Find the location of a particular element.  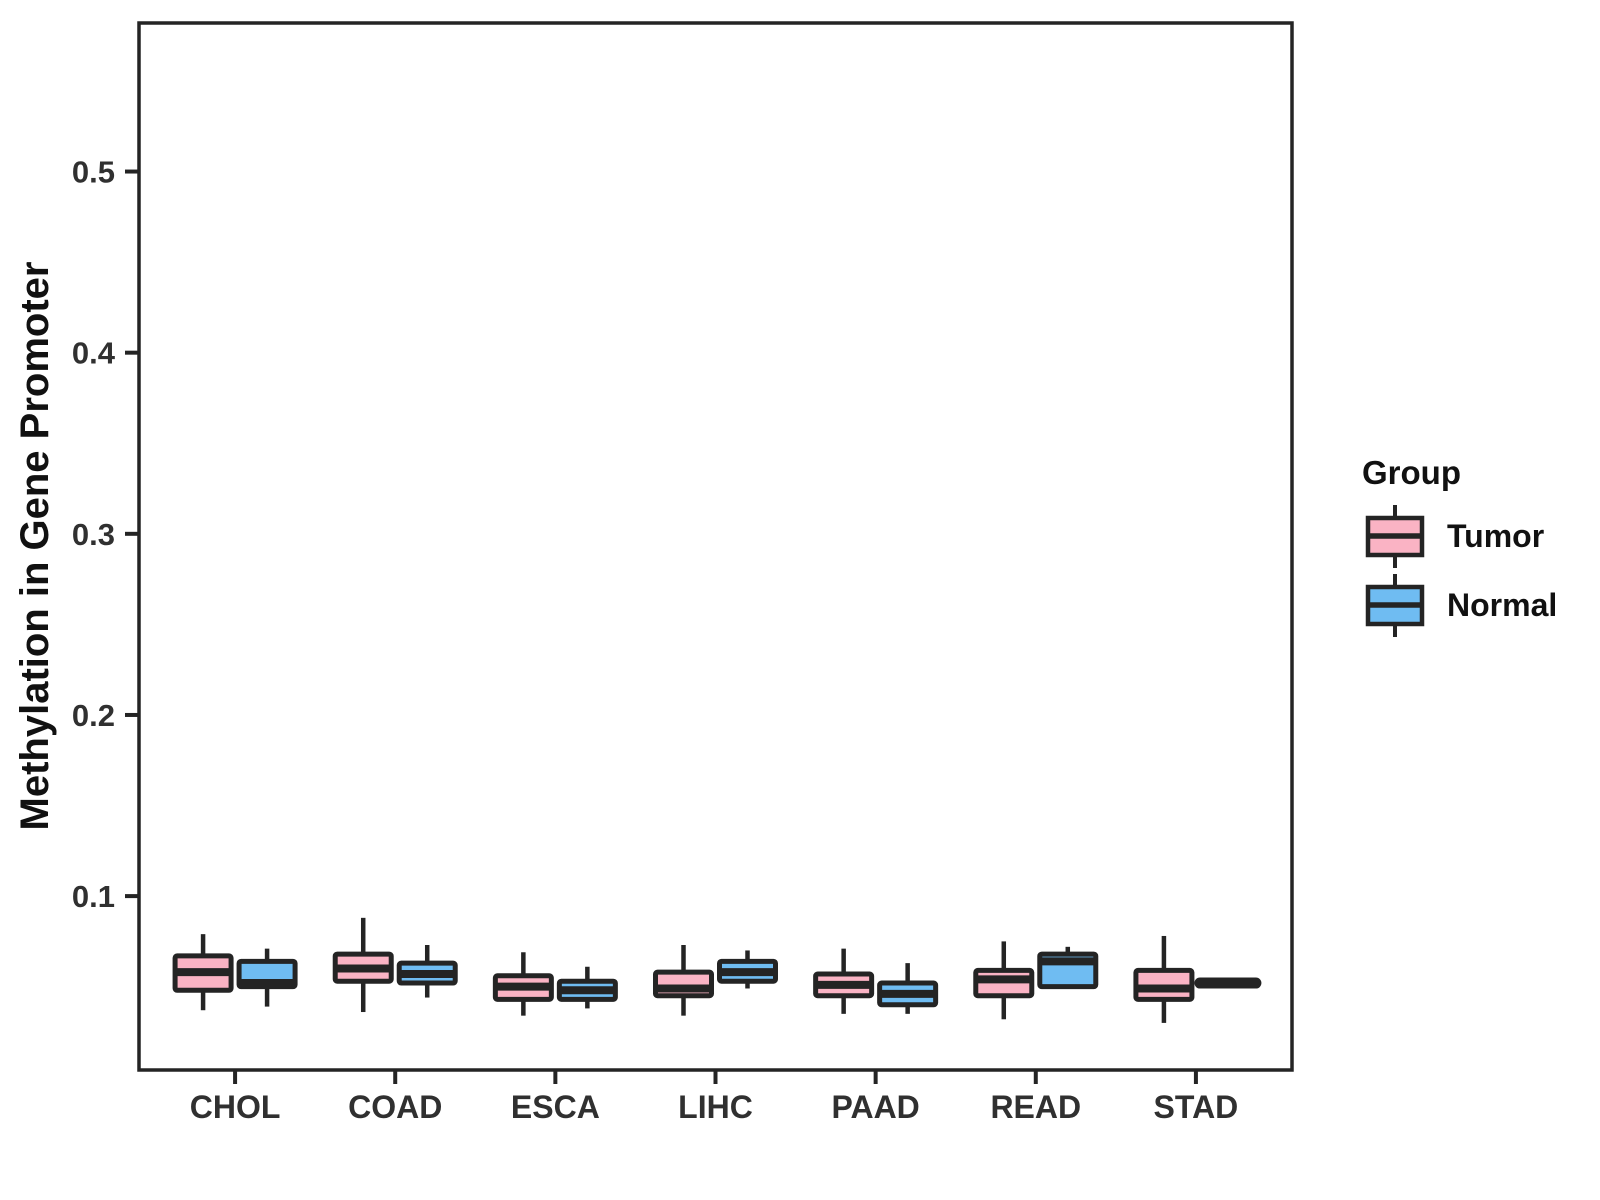

x-tick-label: COAD is located at coordinates (395, 1107).